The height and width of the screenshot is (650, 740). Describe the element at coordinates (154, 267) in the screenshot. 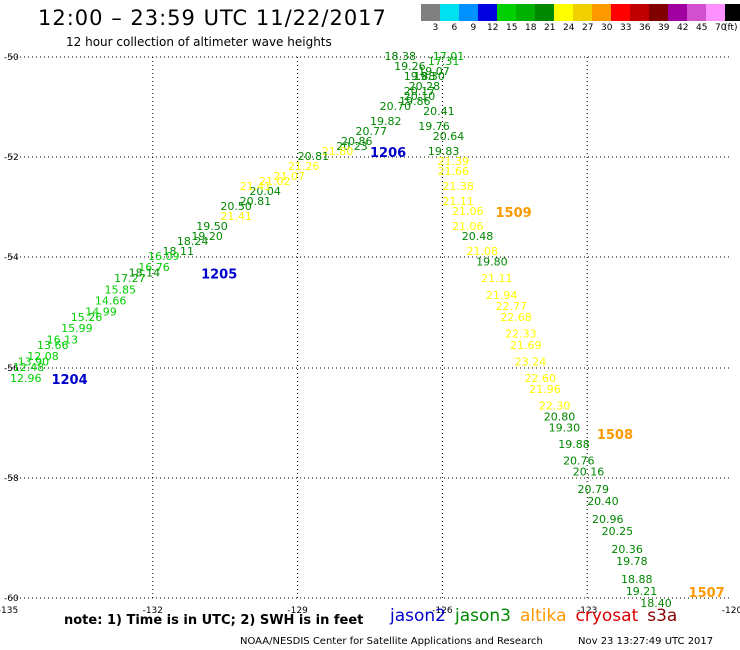

I see `swh-value-label: 16.76` at that location.